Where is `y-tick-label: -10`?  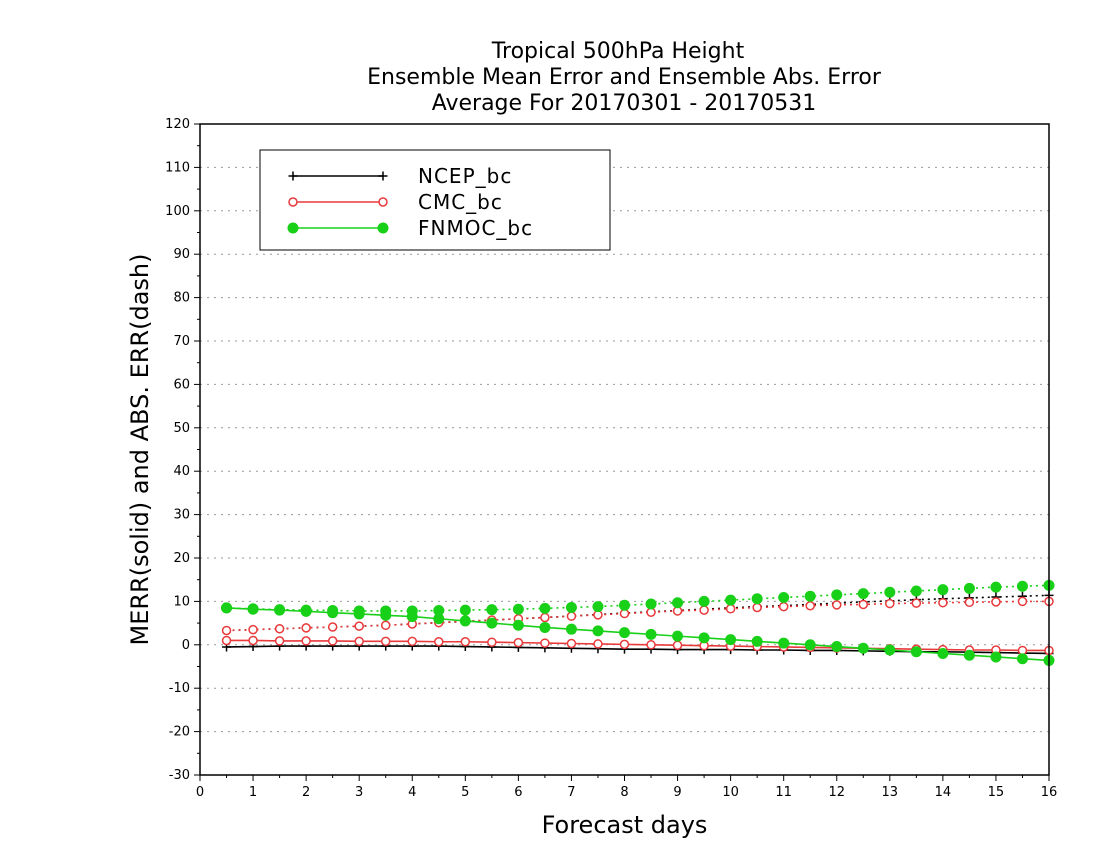 y-tick-label: -10 is located at coordinates (179, 688).